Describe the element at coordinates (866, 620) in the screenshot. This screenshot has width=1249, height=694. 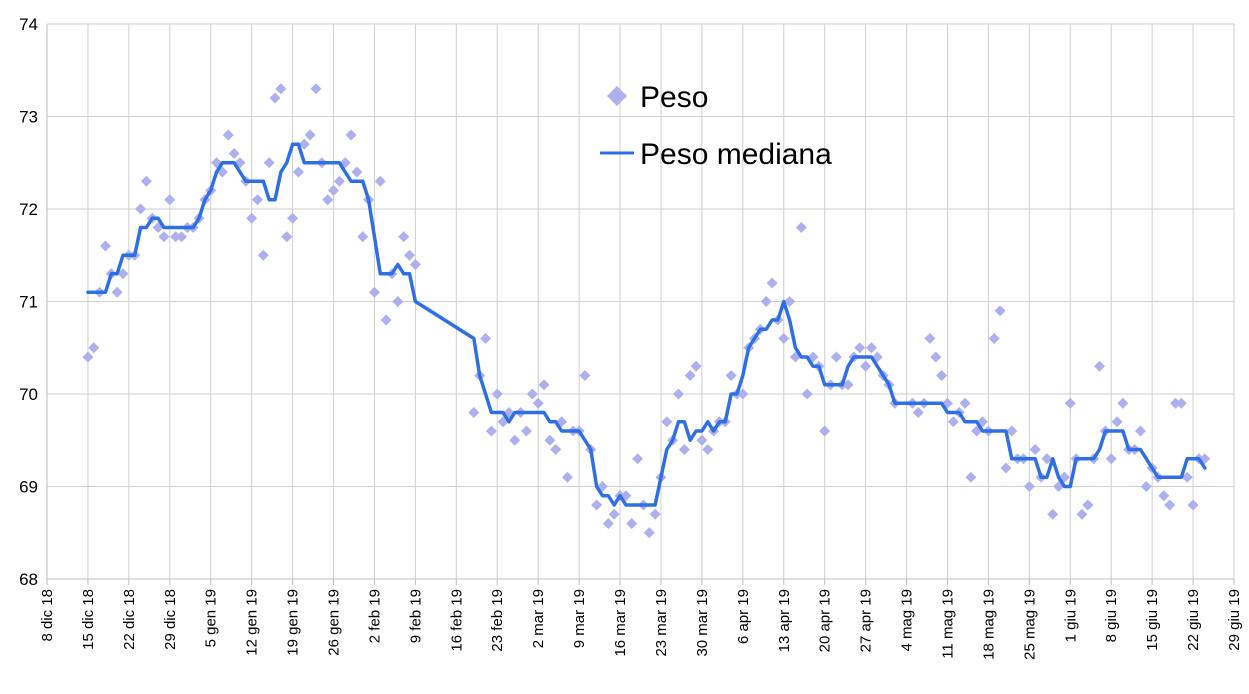
I see `x-tick-label: 27 apr 19` at that location.